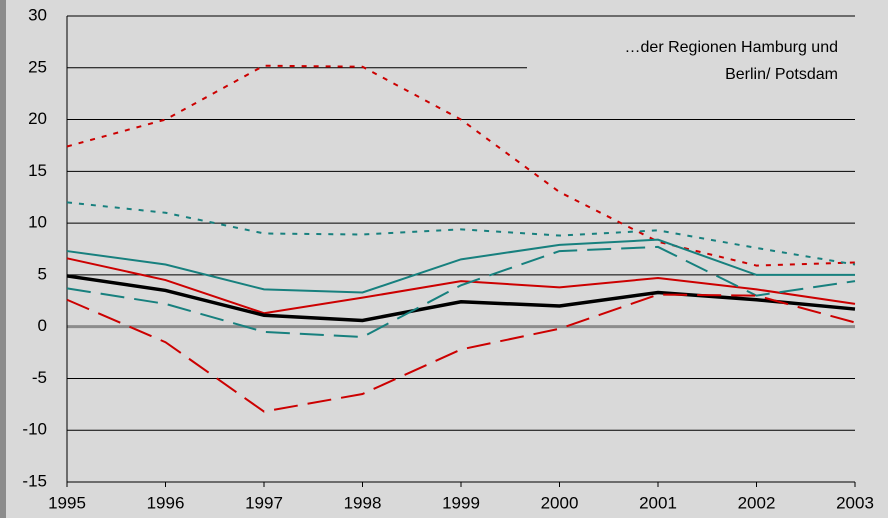  I want to click on y-tick-label: -5, so click(39, 377).